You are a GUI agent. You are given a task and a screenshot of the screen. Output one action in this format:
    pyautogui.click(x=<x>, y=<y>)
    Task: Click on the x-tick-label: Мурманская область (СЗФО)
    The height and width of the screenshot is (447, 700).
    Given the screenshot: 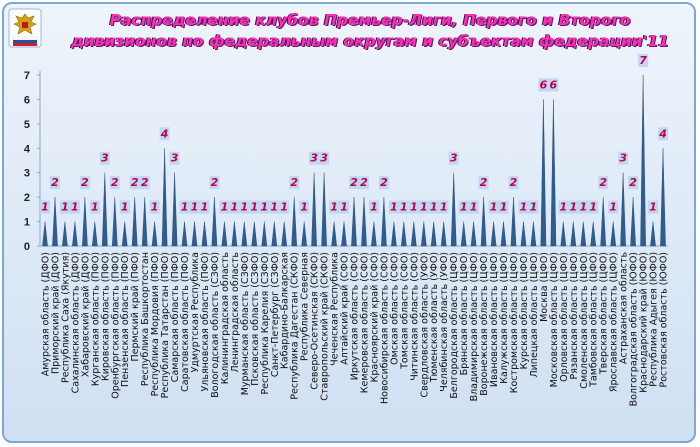 What is the action you would take?
    pyautogui.click(x=245, y=323)
    